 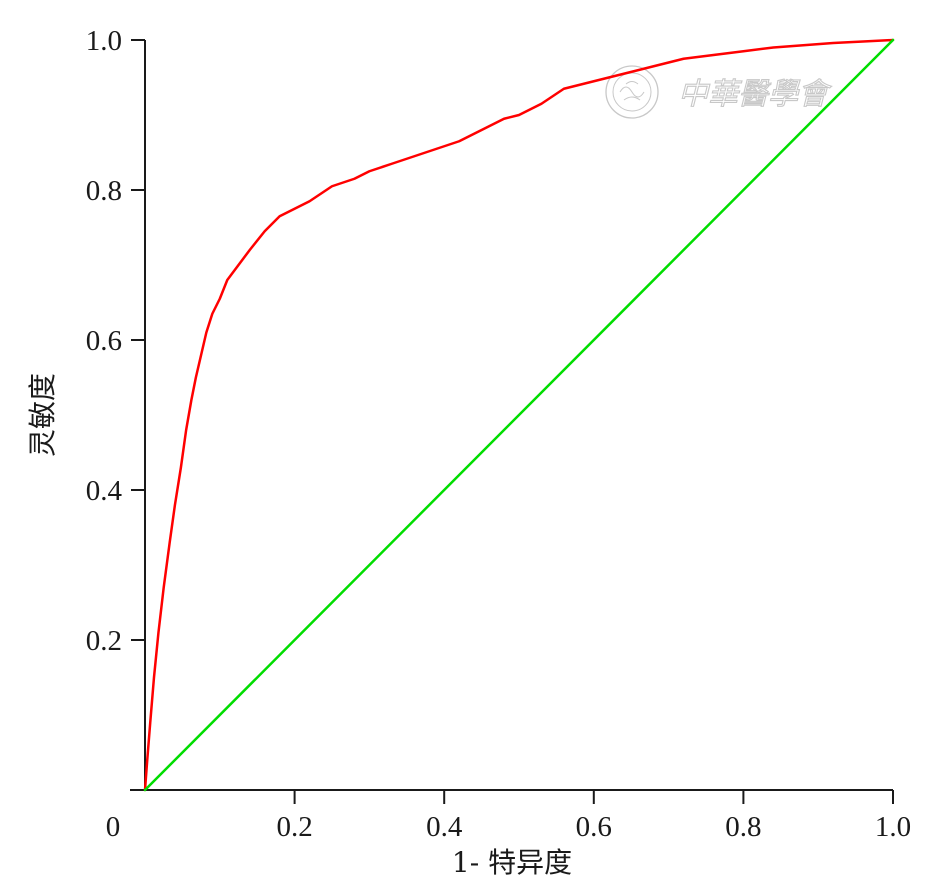 What do you see at coordinates (512, 862) in the screenshot?
I see `x-axis-title: 1- 特异度` at bounding box center [512, 862].